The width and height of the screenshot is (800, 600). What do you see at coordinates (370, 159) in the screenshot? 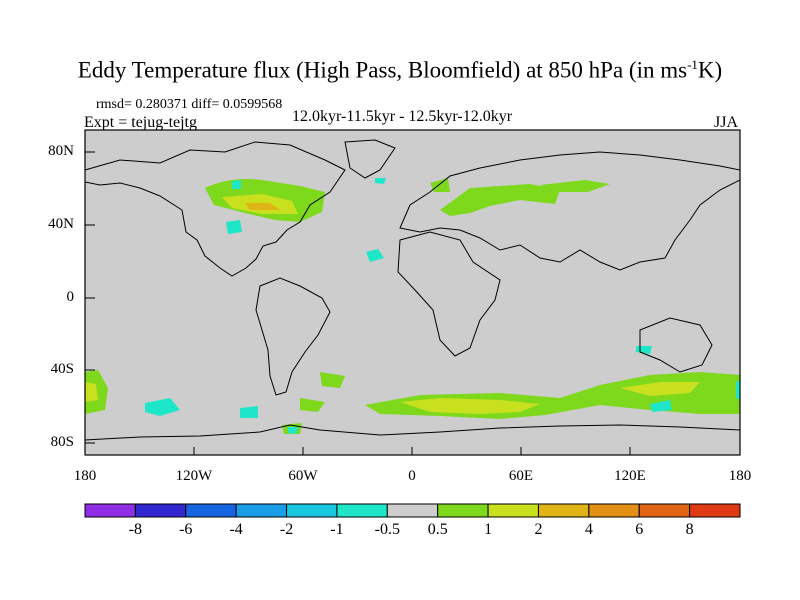
I see `coastline-greenland` at bounding box center [370, 159].